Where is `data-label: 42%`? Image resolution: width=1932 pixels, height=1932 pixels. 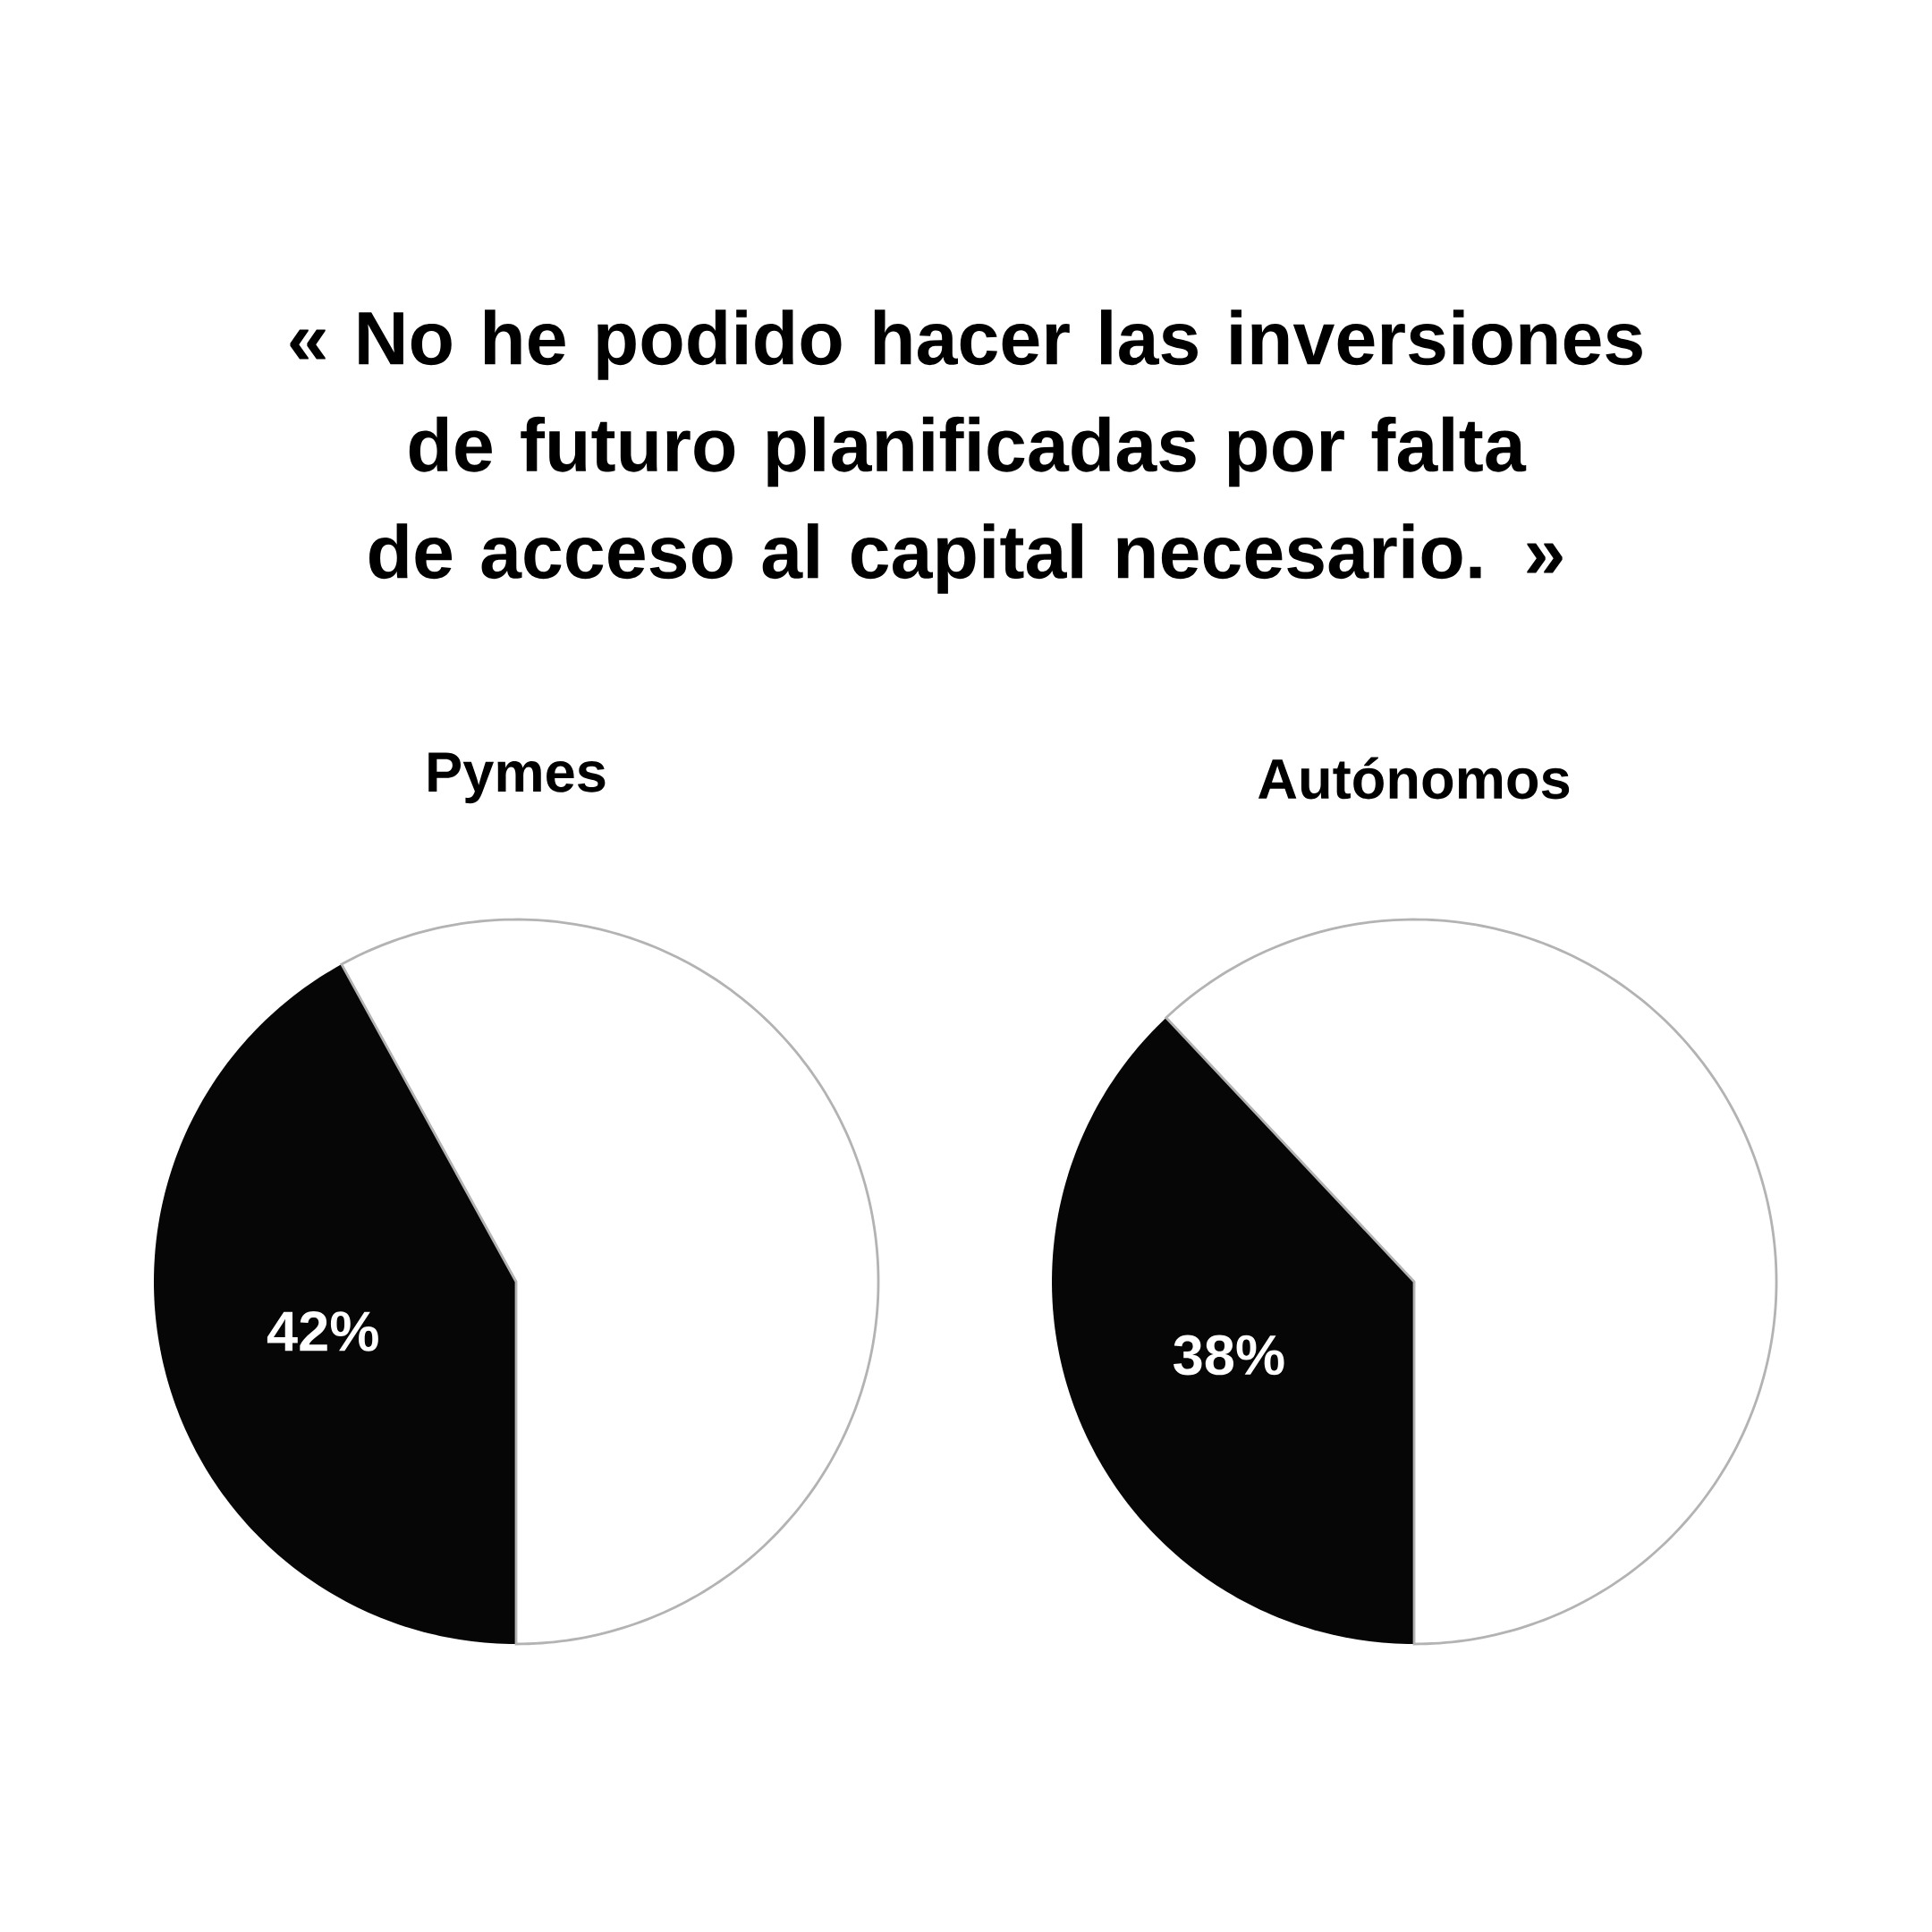
data-label: 42% is located at coordinates (322, 1331).